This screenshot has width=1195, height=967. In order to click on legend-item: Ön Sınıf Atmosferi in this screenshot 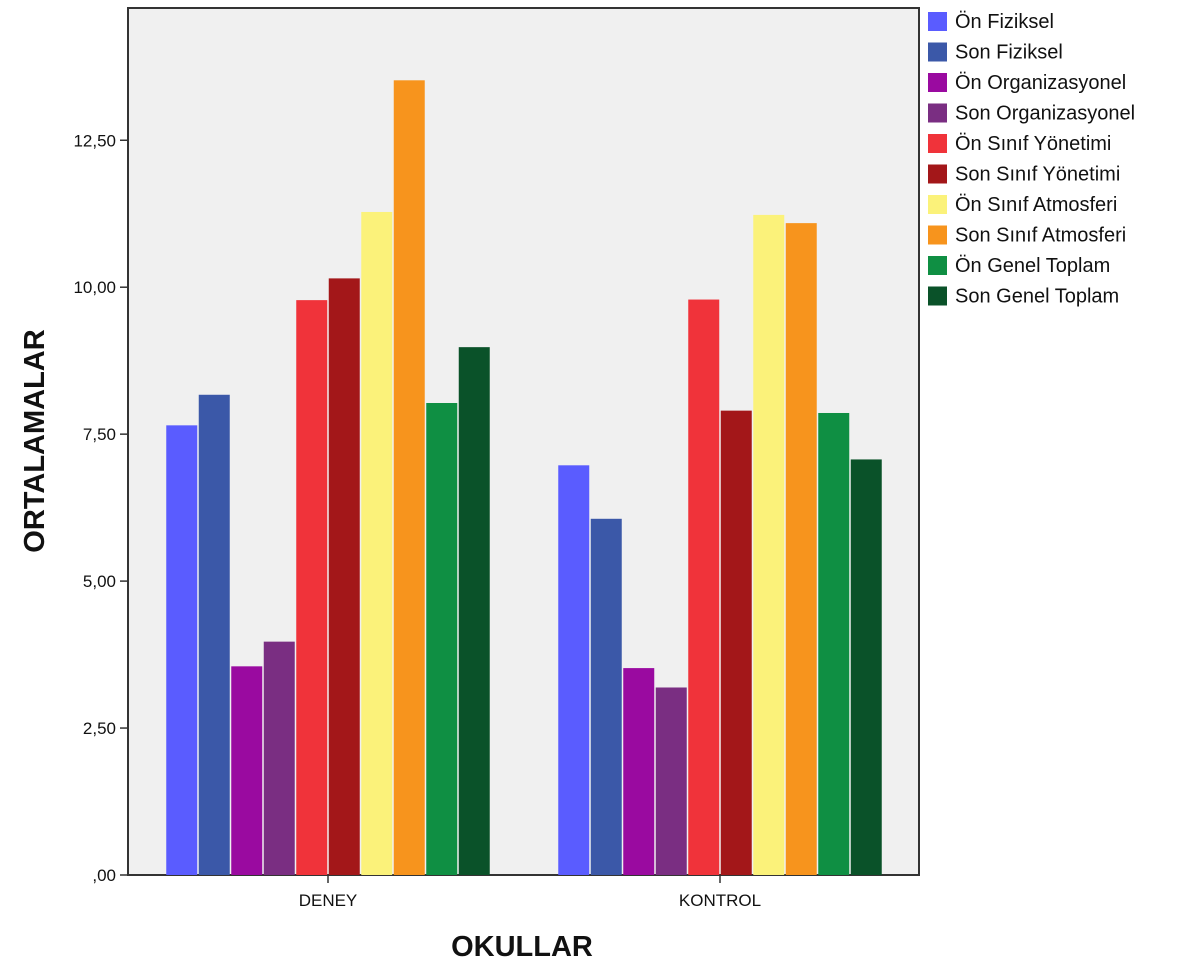, I will do `click(1022, 205)`.